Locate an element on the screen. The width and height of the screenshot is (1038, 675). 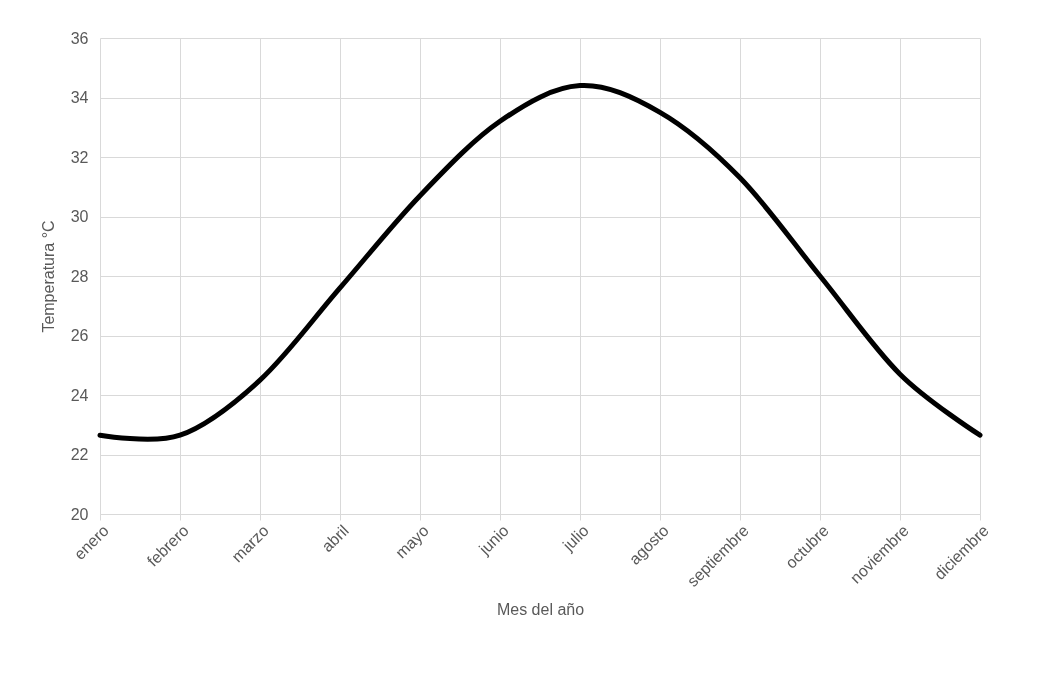
x-tick-label: julio is located at coordinates (575, 538).